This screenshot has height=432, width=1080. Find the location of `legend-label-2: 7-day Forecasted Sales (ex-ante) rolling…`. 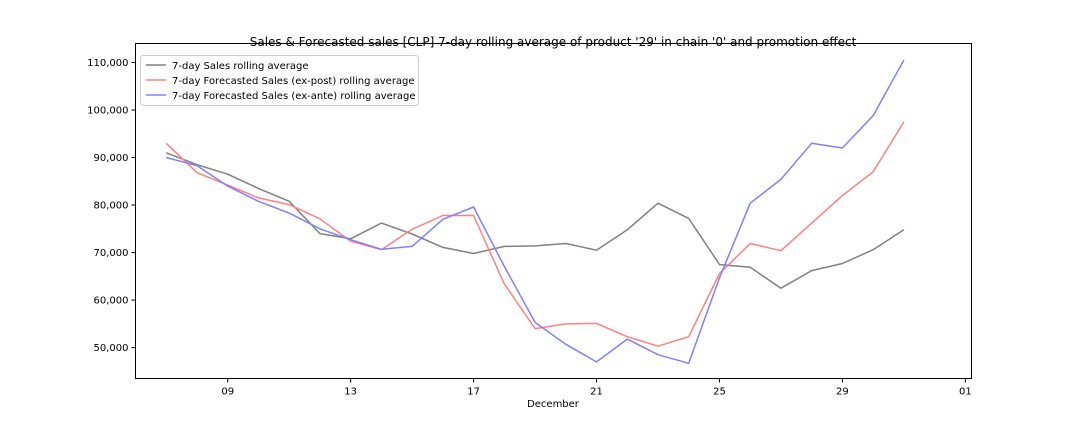

legend-label-2: 7-day Forecasted Sales (ex-ante) rolling… is located at coordinates (294, 96).